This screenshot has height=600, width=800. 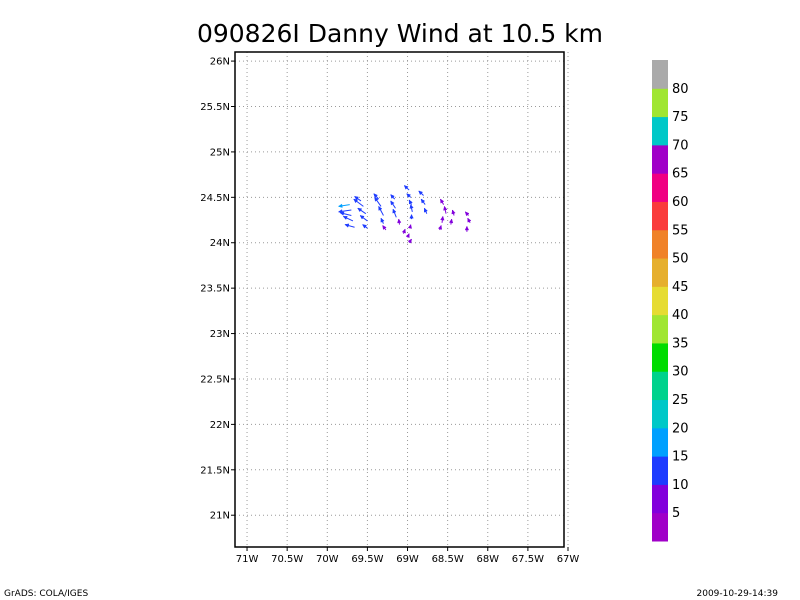 What do you see at coordinates (680, 343) in the screenshot?
I see `colorbar-label: 35` at bounding box center [680, 343].